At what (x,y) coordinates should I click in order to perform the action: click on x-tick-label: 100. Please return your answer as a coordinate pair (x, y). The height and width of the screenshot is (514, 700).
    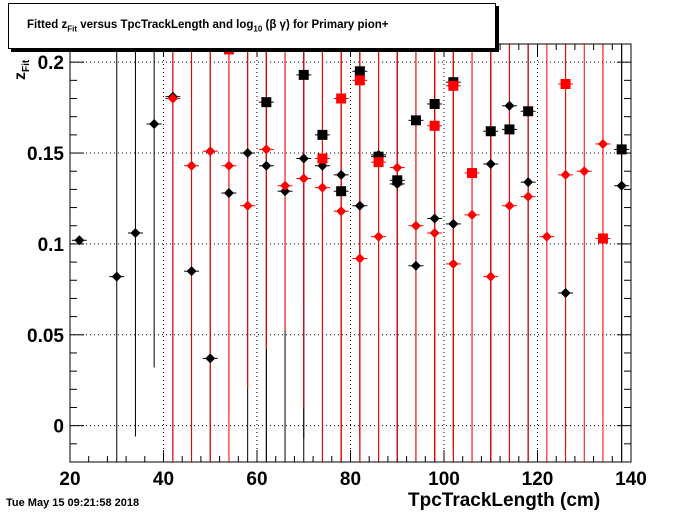
    Looking at the image, I should click on (444, 479).